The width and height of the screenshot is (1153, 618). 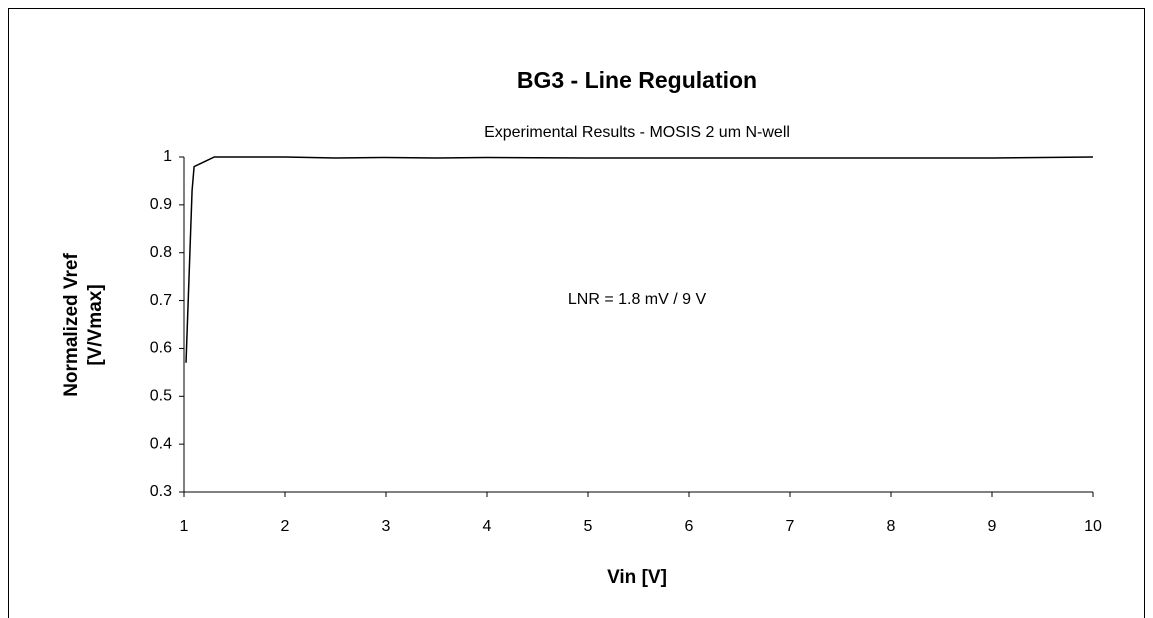 What do you see at coordinates (689, 526) in the screenshot?
I see `x-tick-label: 6` at bounding box center [689, 526].